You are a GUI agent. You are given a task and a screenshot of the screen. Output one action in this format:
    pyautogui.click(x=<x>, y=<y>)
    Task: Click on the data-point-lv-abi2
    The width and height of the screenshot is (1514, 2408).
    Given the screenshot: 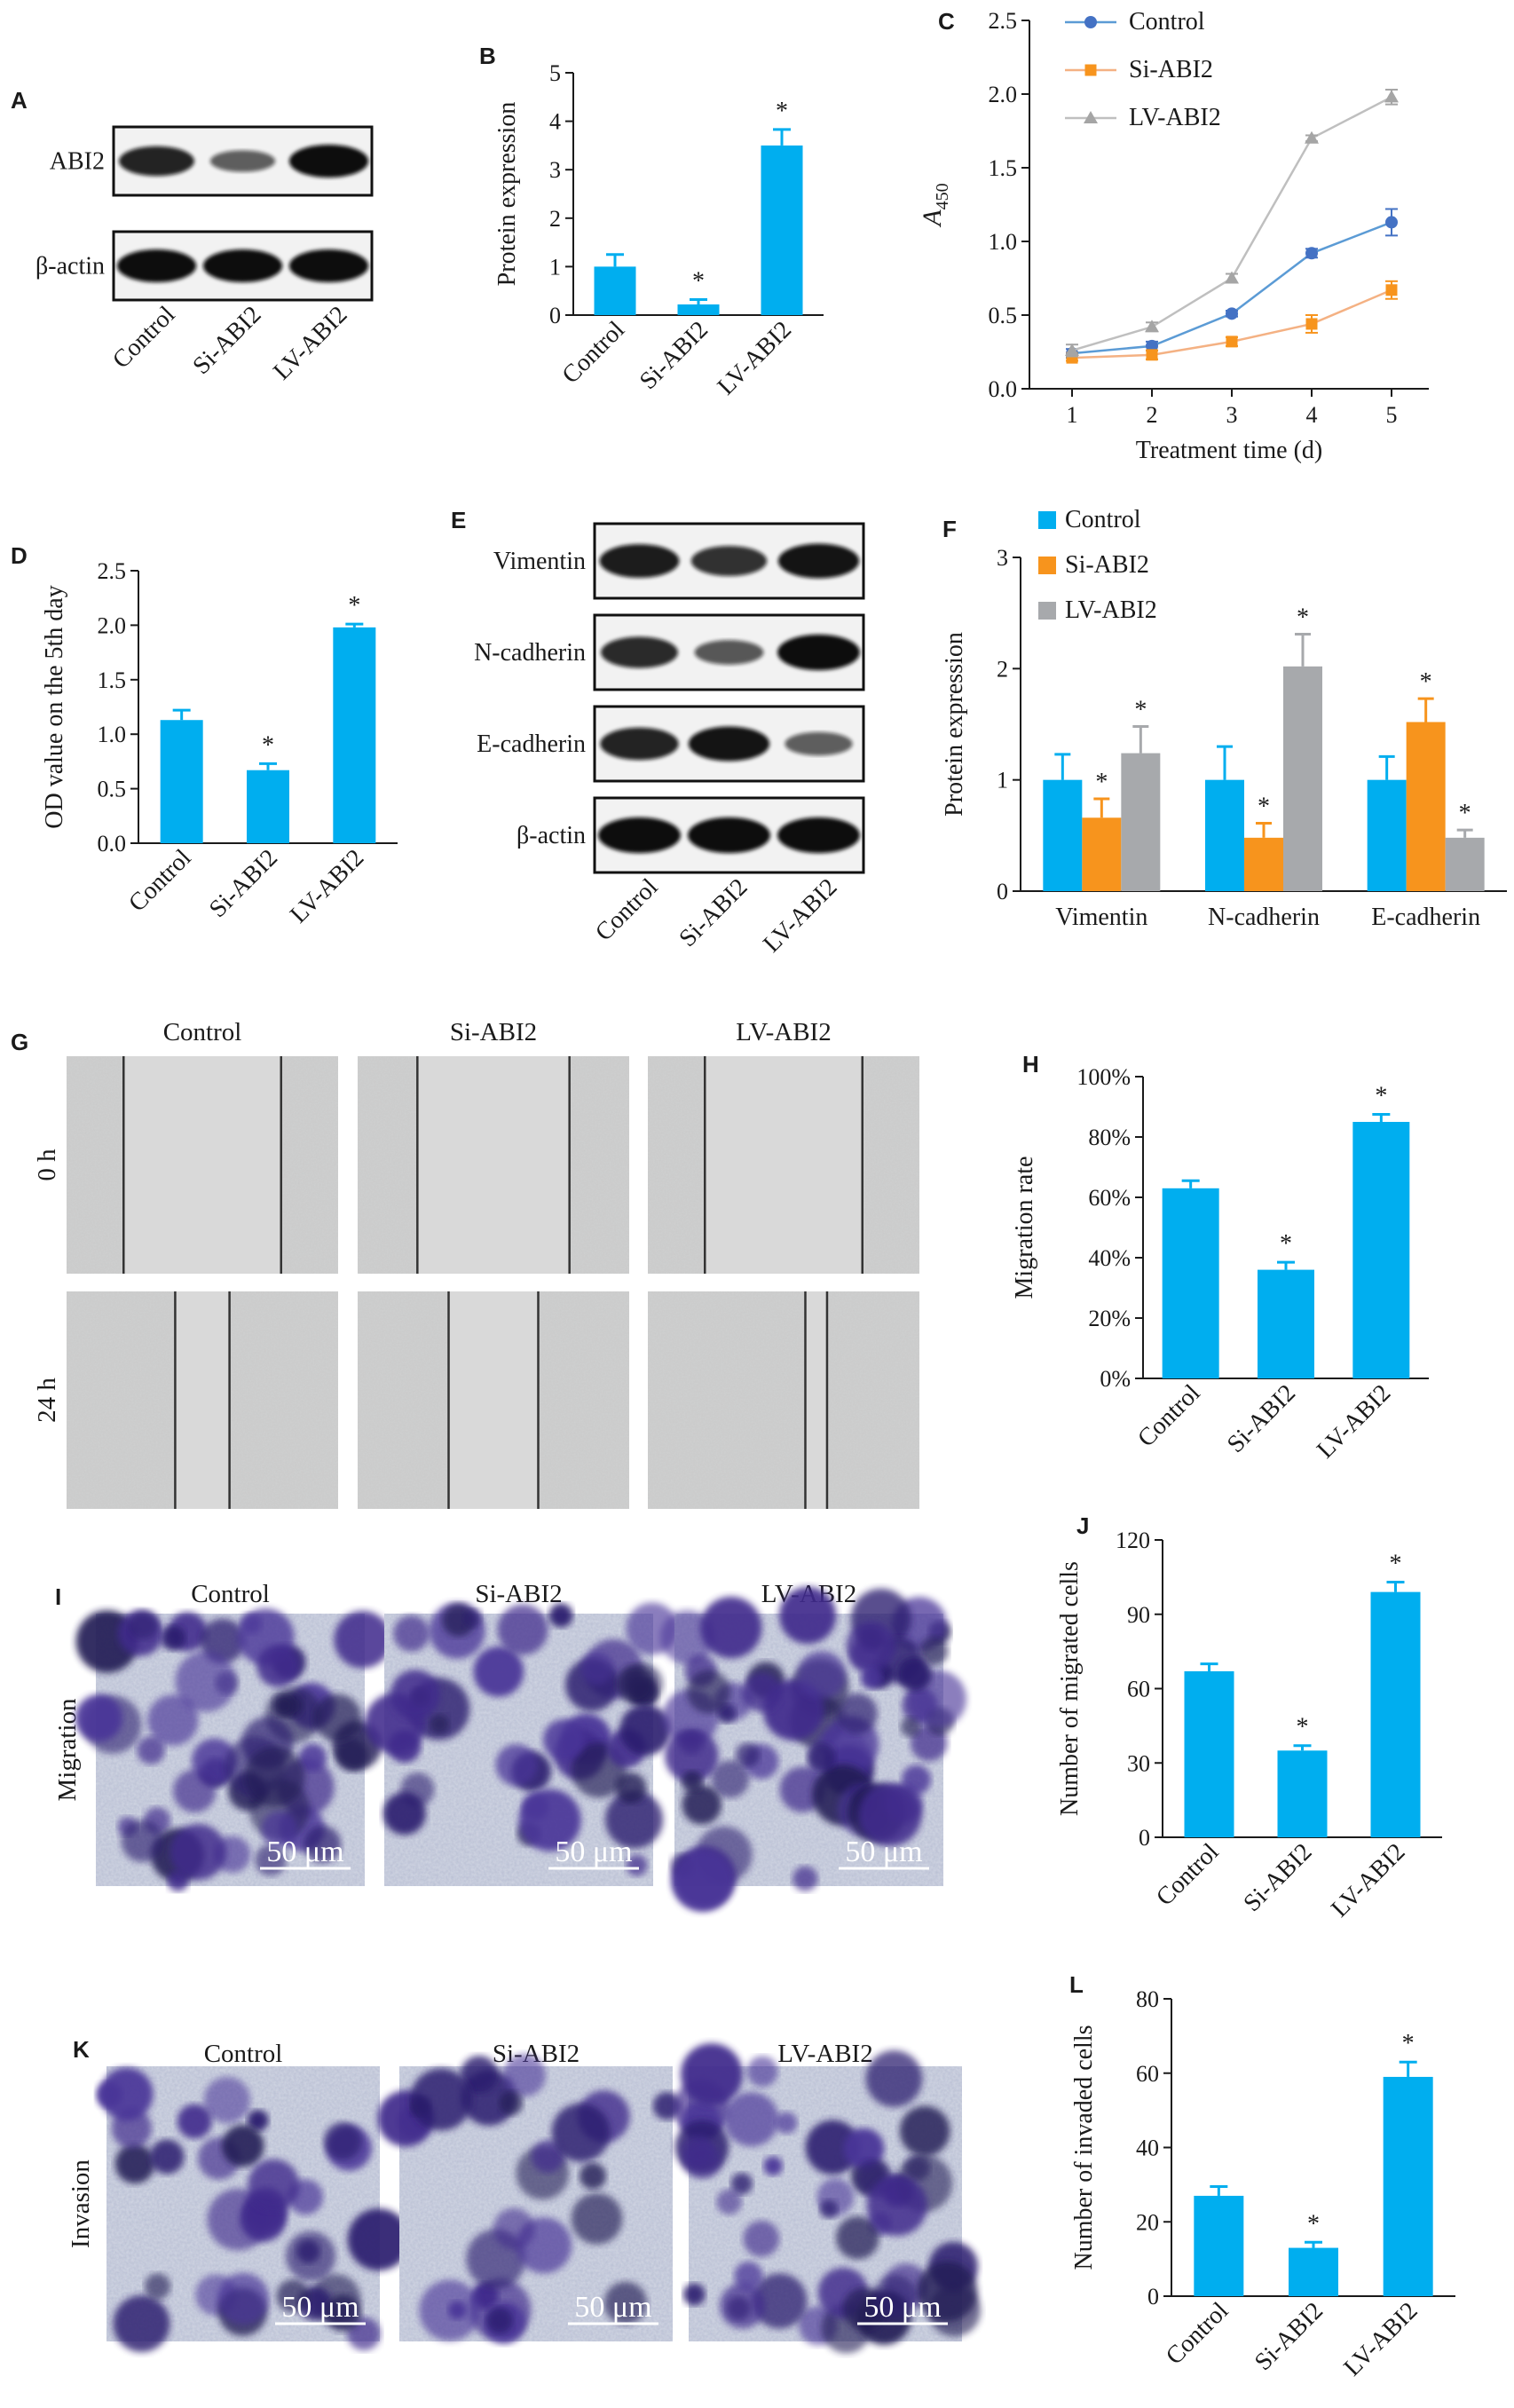 What is the action you would take?
    pyautogui.click(x=1152, y=327)
    